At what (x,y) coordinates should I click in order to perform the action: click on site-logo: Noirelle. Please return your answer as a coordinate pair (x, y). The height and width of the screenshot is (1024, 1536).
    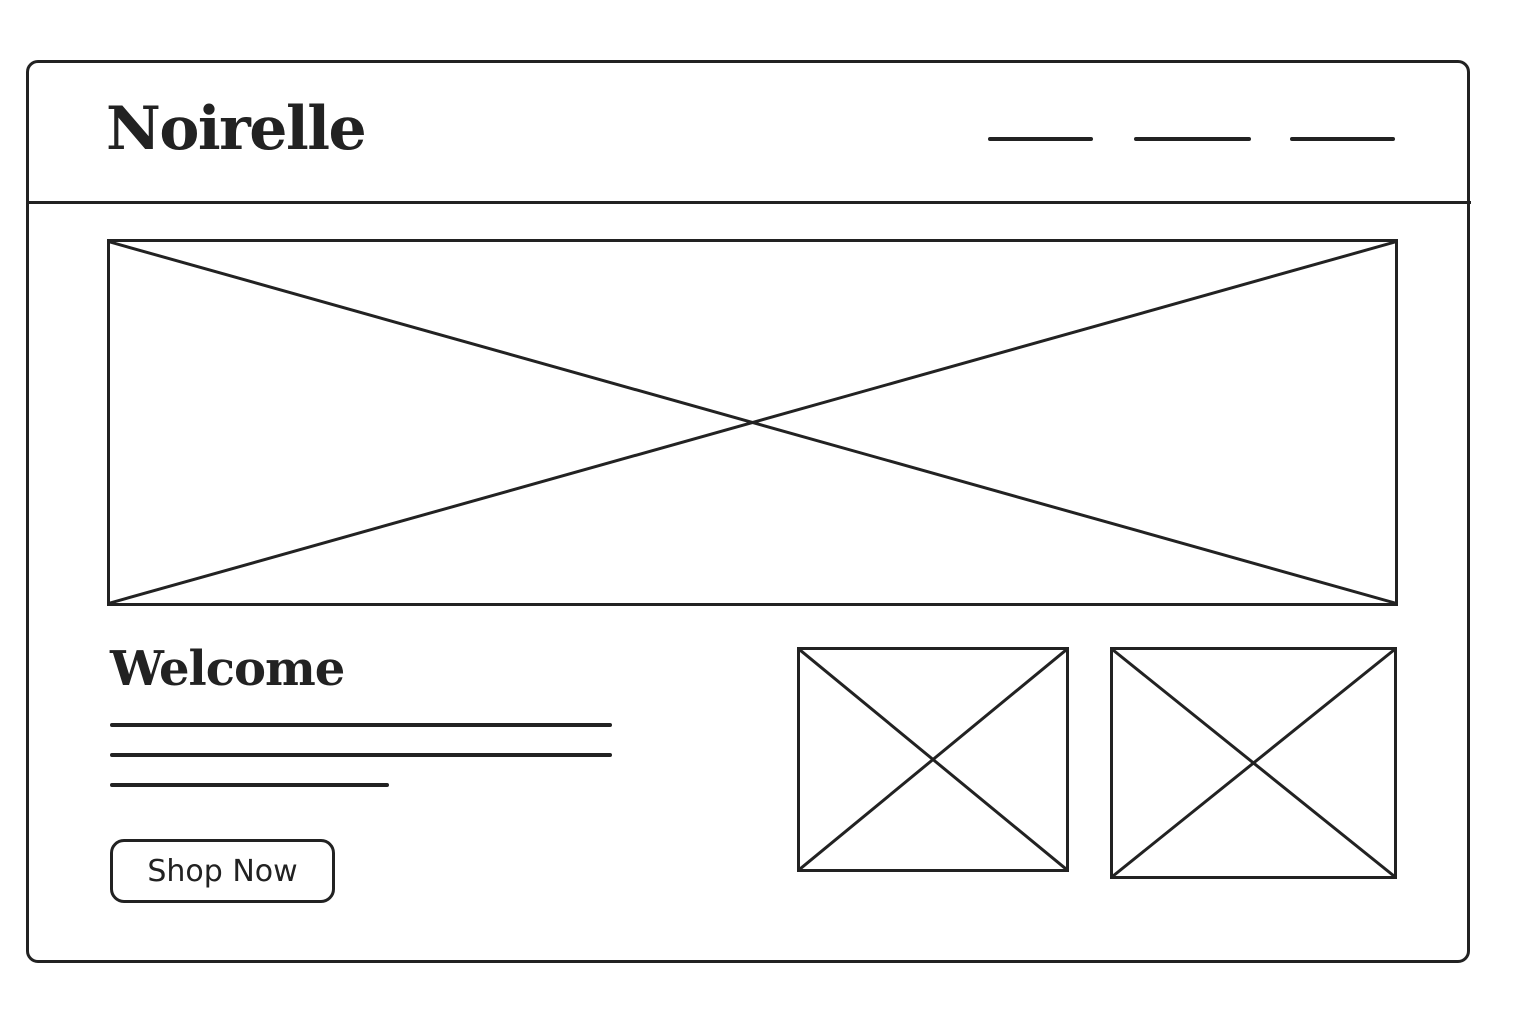
    Looking at the image, I should click on (236, 129).